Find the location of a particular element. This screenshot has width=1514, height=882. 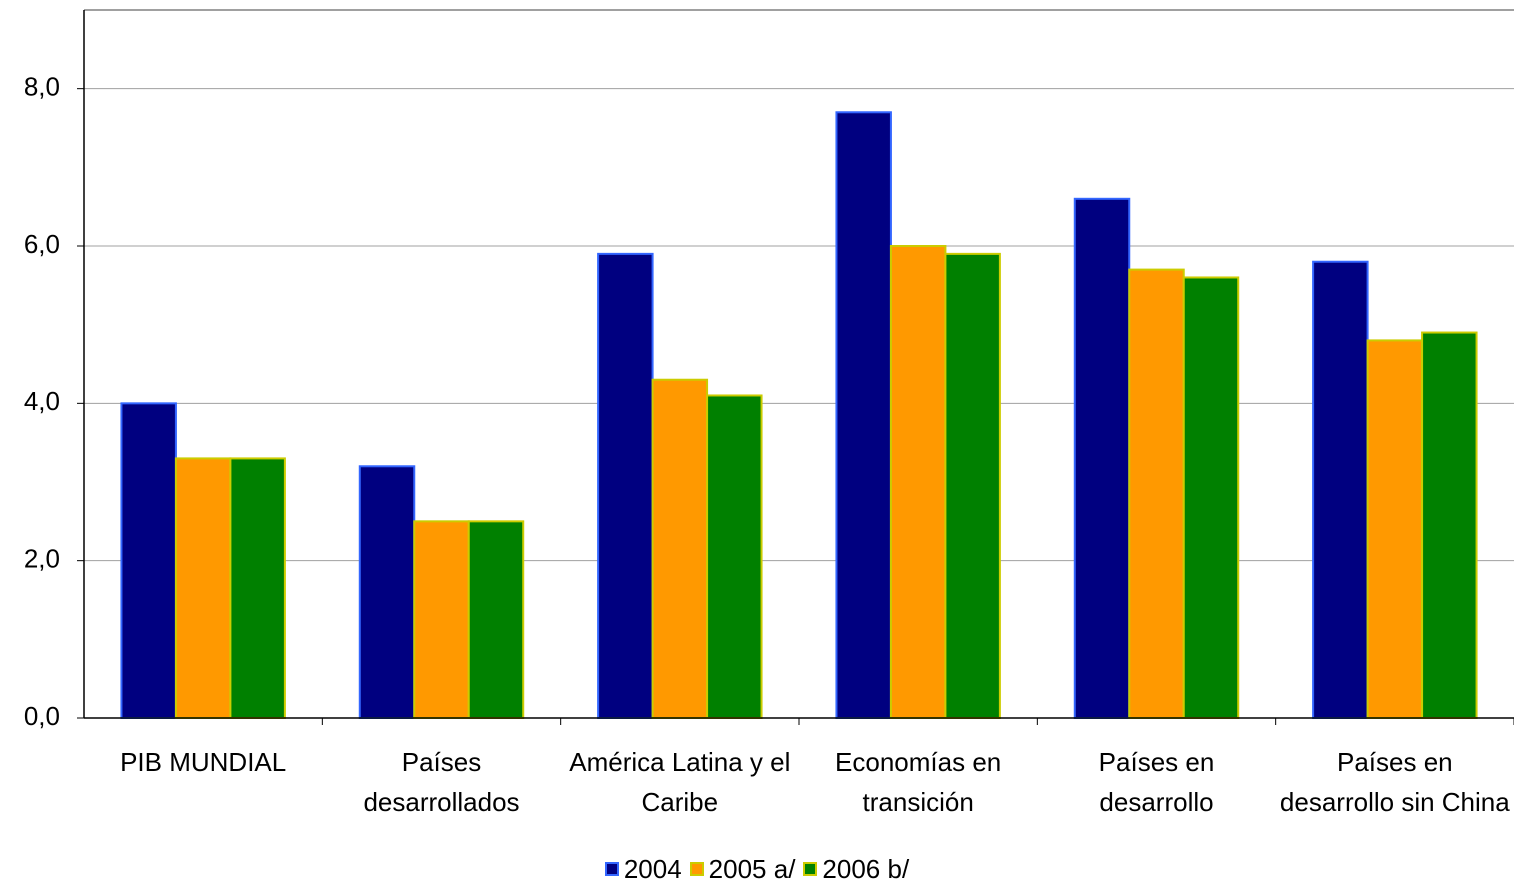

x-tick-label: Países desarrollados is located at coordinates (441, 782).